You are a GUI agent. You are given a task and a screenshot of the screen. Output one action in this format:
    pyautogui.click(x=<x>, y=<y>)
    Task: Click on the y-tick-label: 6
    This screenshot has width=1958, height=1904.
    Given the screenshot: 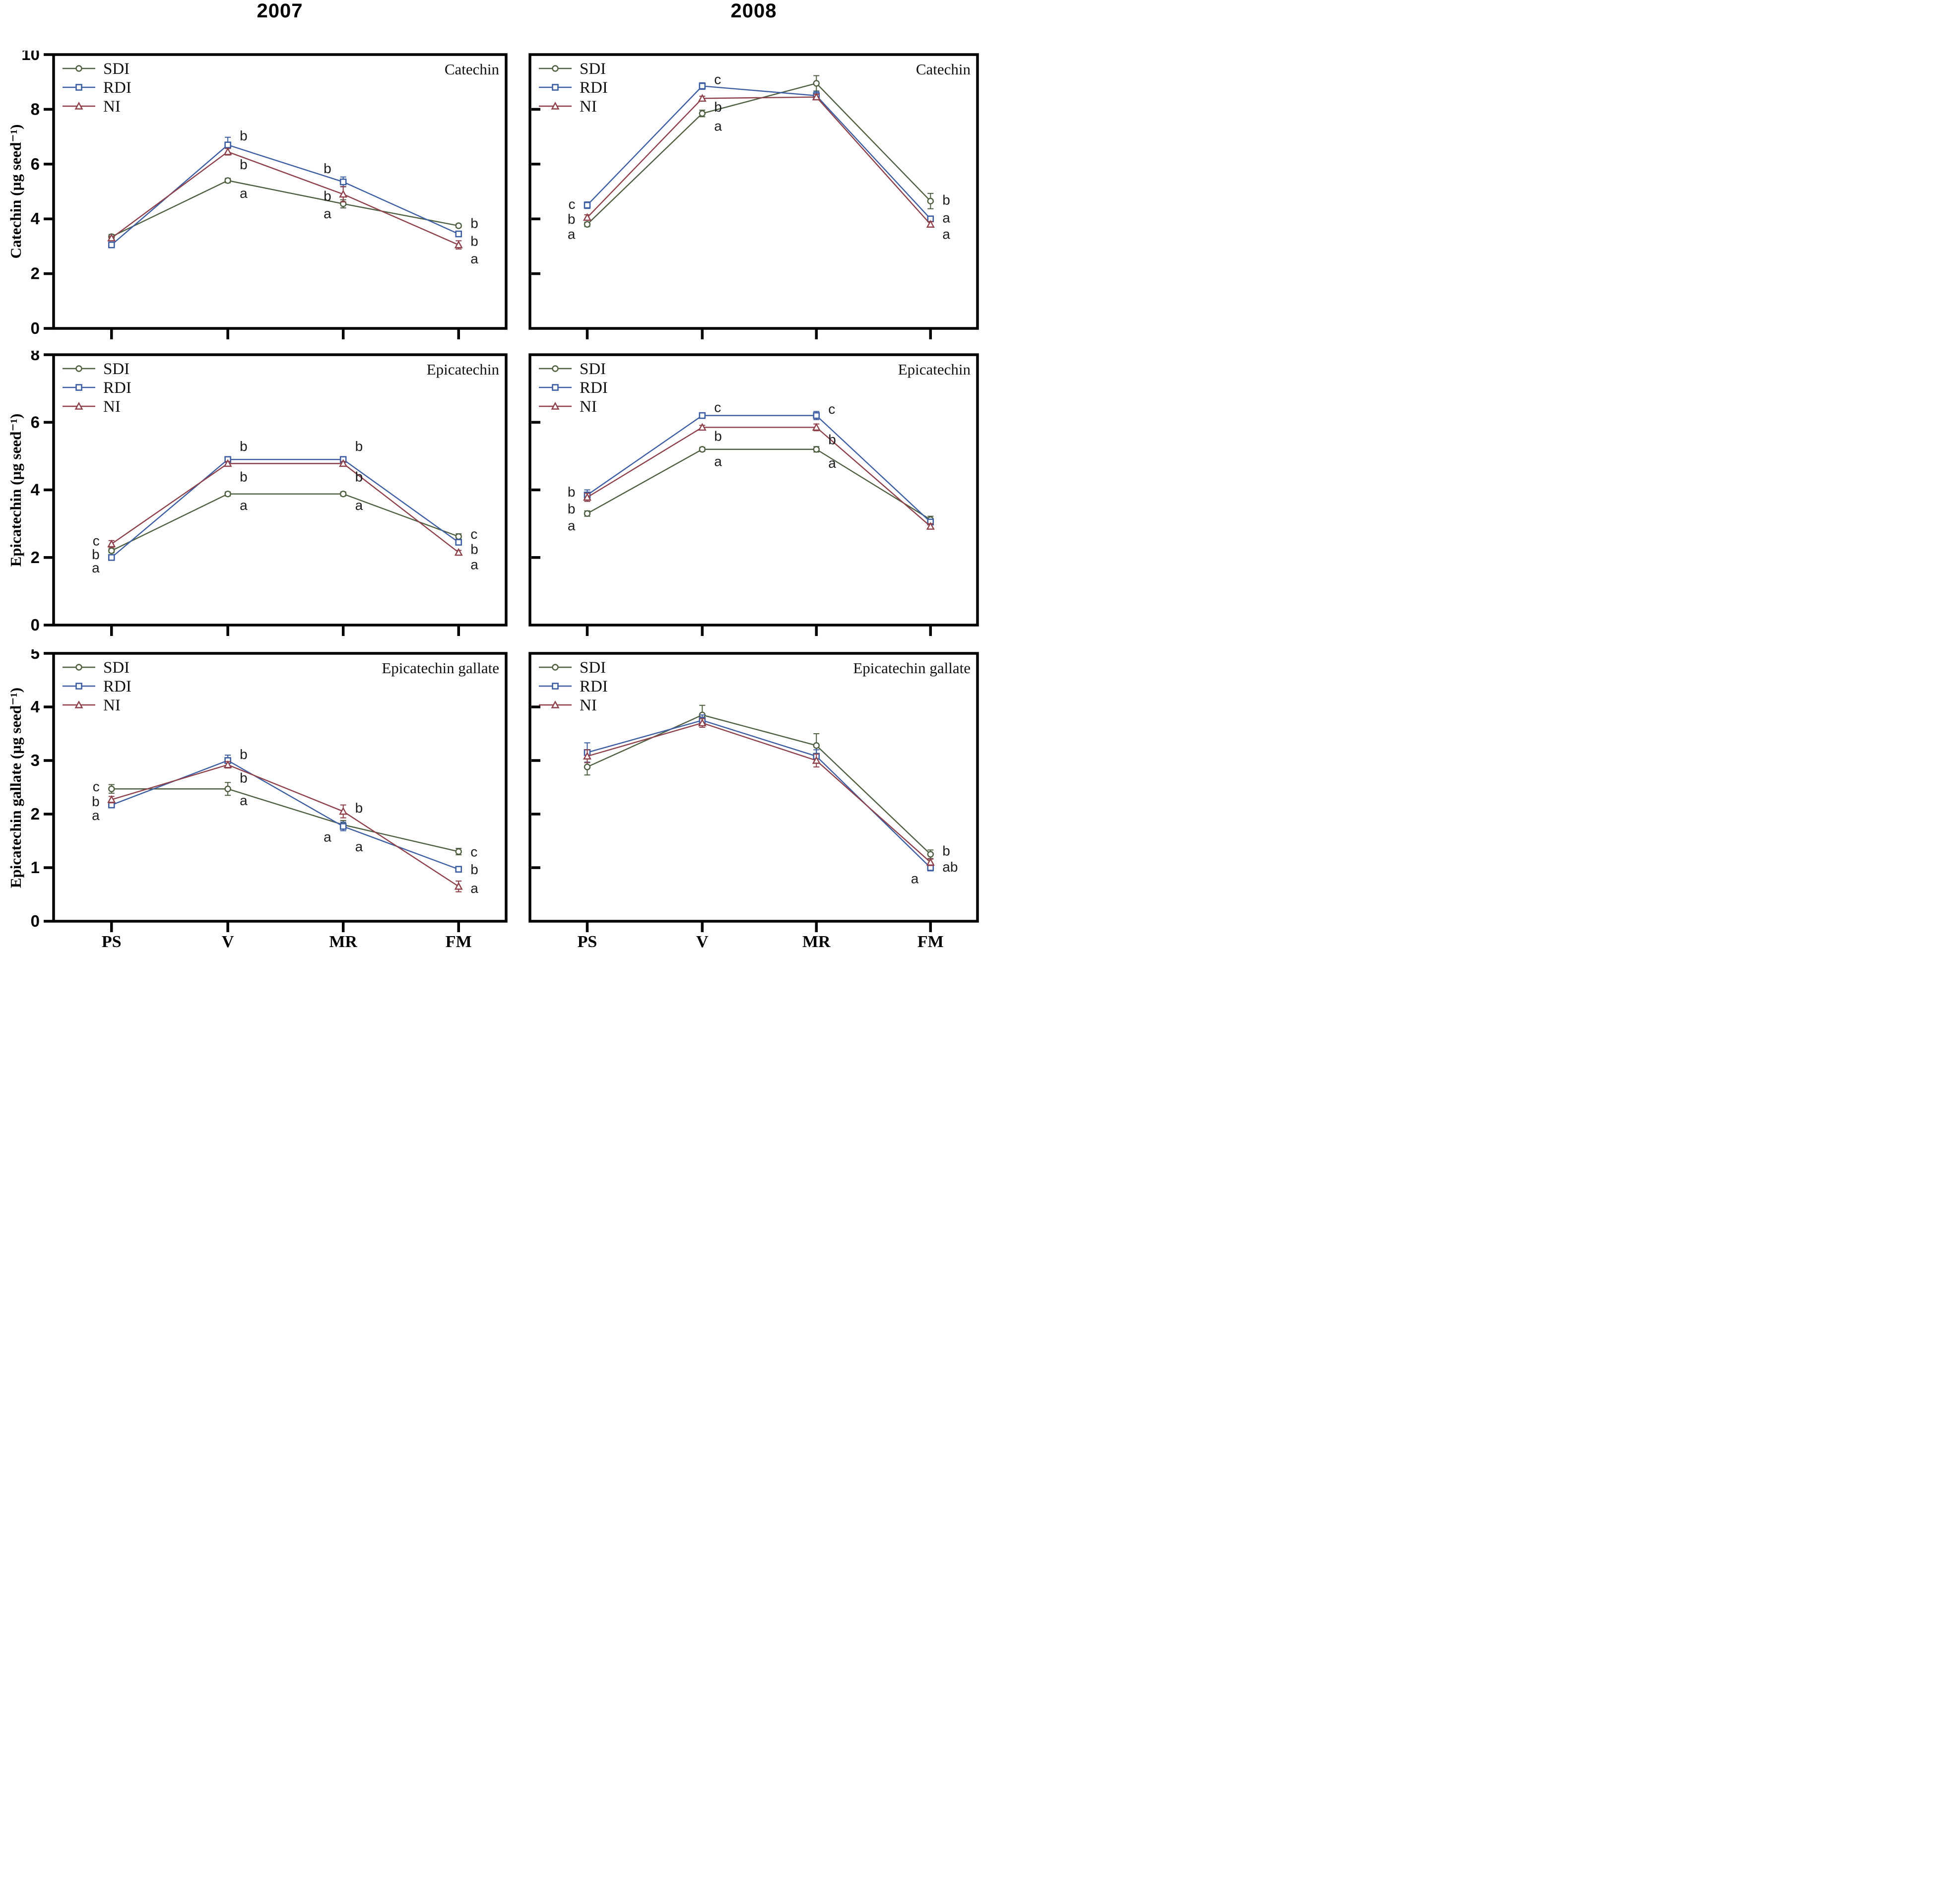 What is the action you would take?
    pyautogui.click(x=36, y=164)
    